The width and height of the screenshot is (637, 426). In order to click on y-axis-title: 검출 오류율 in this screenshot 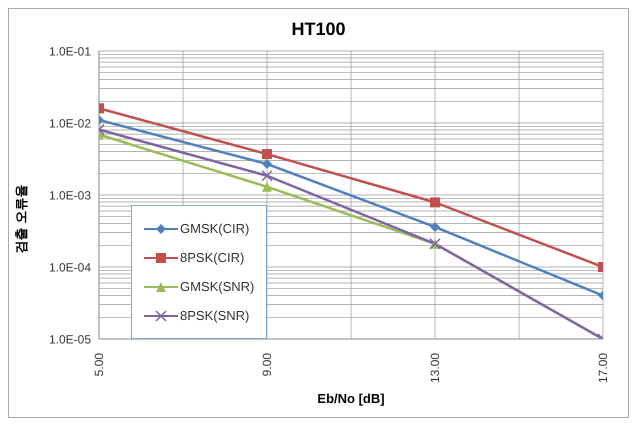, I will do `click(20, 219)`.